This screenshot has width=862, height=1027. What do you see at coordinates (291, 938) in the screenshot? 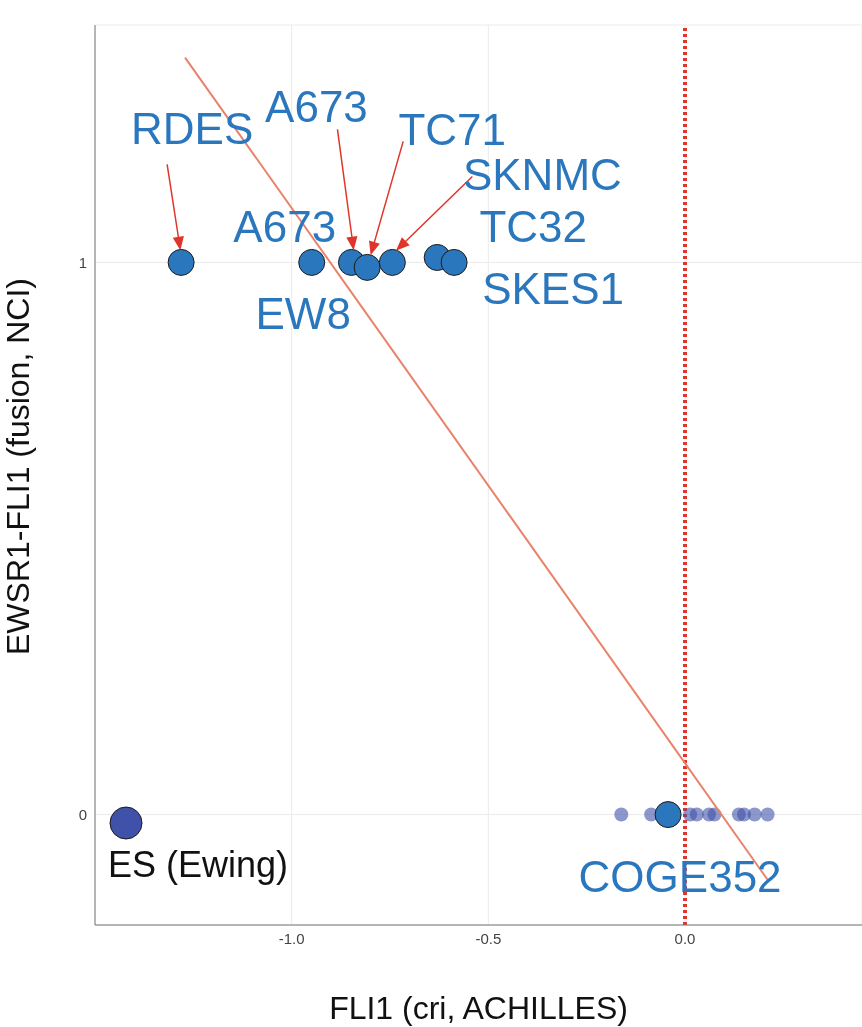
I see `x-tick-label: -1.0` at bounding box center [291, 938].